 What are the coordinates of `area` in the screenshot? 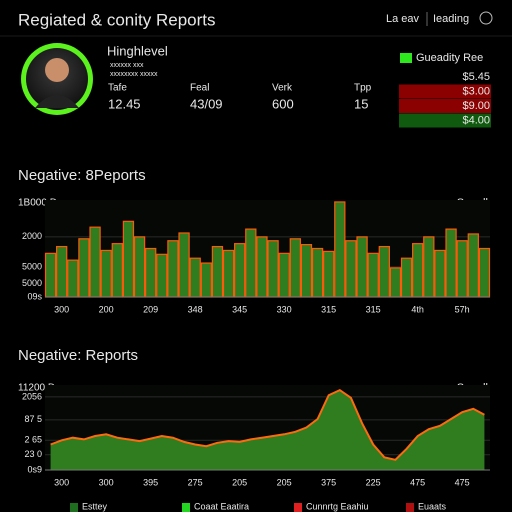 It's located at (267, 430).